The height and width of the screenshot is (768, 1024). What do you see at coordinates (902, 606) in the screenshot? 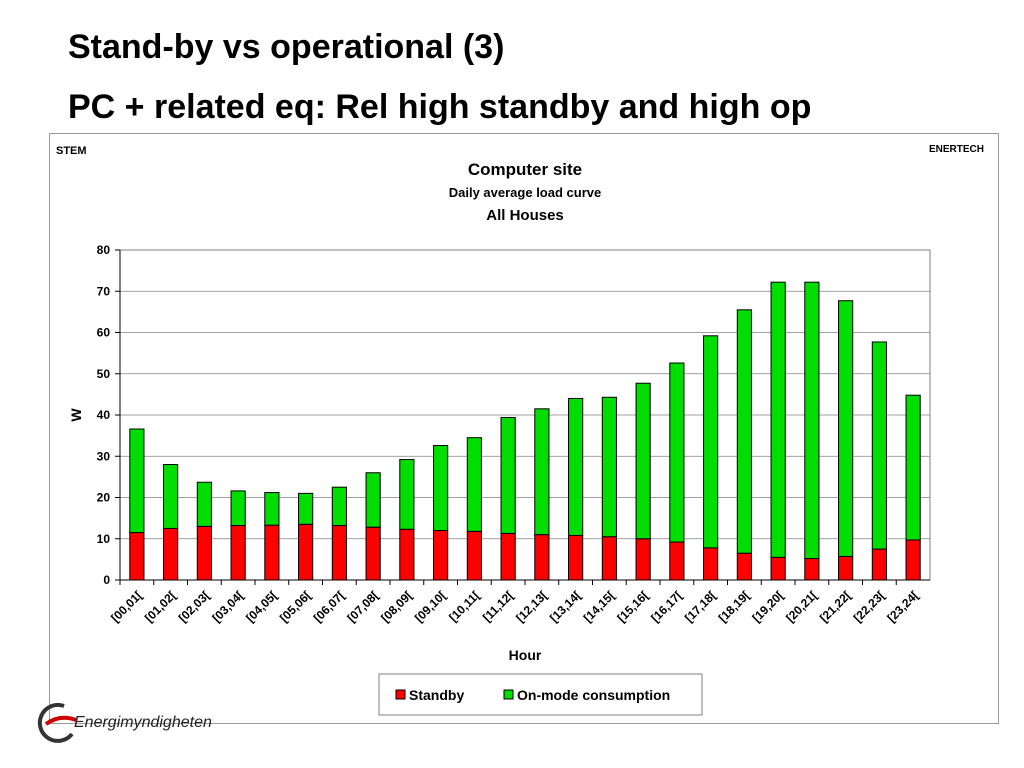
I see `x-tick-label: [23,24[` at bounding box center [902, 606].